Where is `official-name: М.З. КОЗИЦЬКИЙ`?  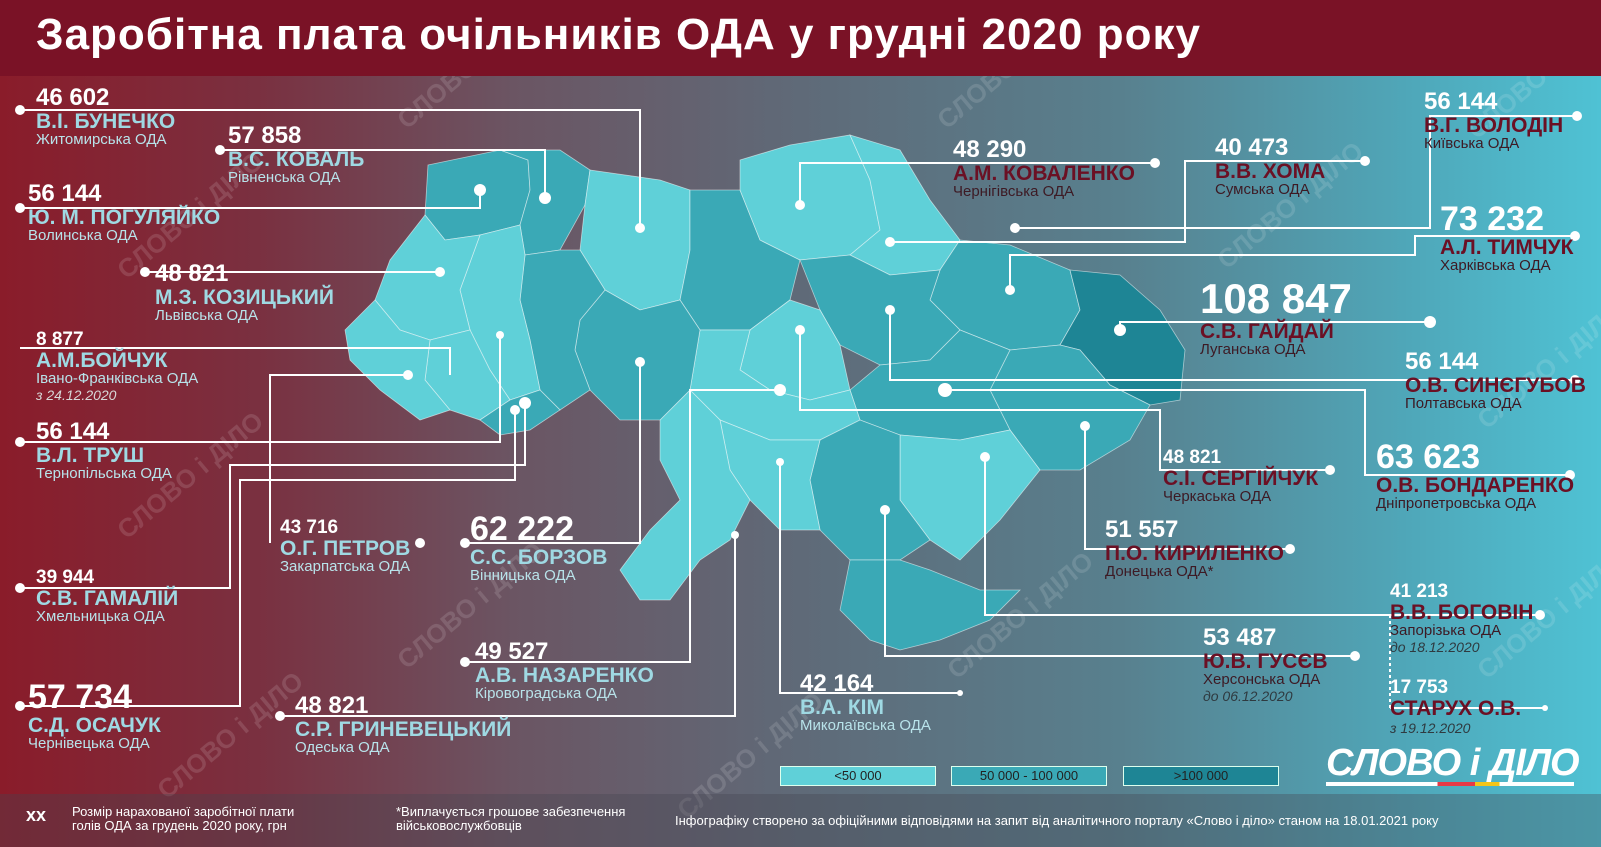
official-name: М.З. КОЗИЦЬКИЙ is located at coordinates (244, 297).